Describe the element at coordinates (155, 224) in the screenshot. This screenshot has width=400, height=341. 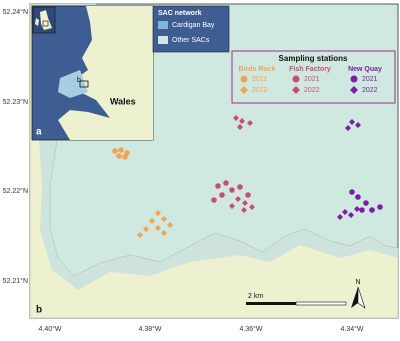
I see `birds-rock-2022` at that location.